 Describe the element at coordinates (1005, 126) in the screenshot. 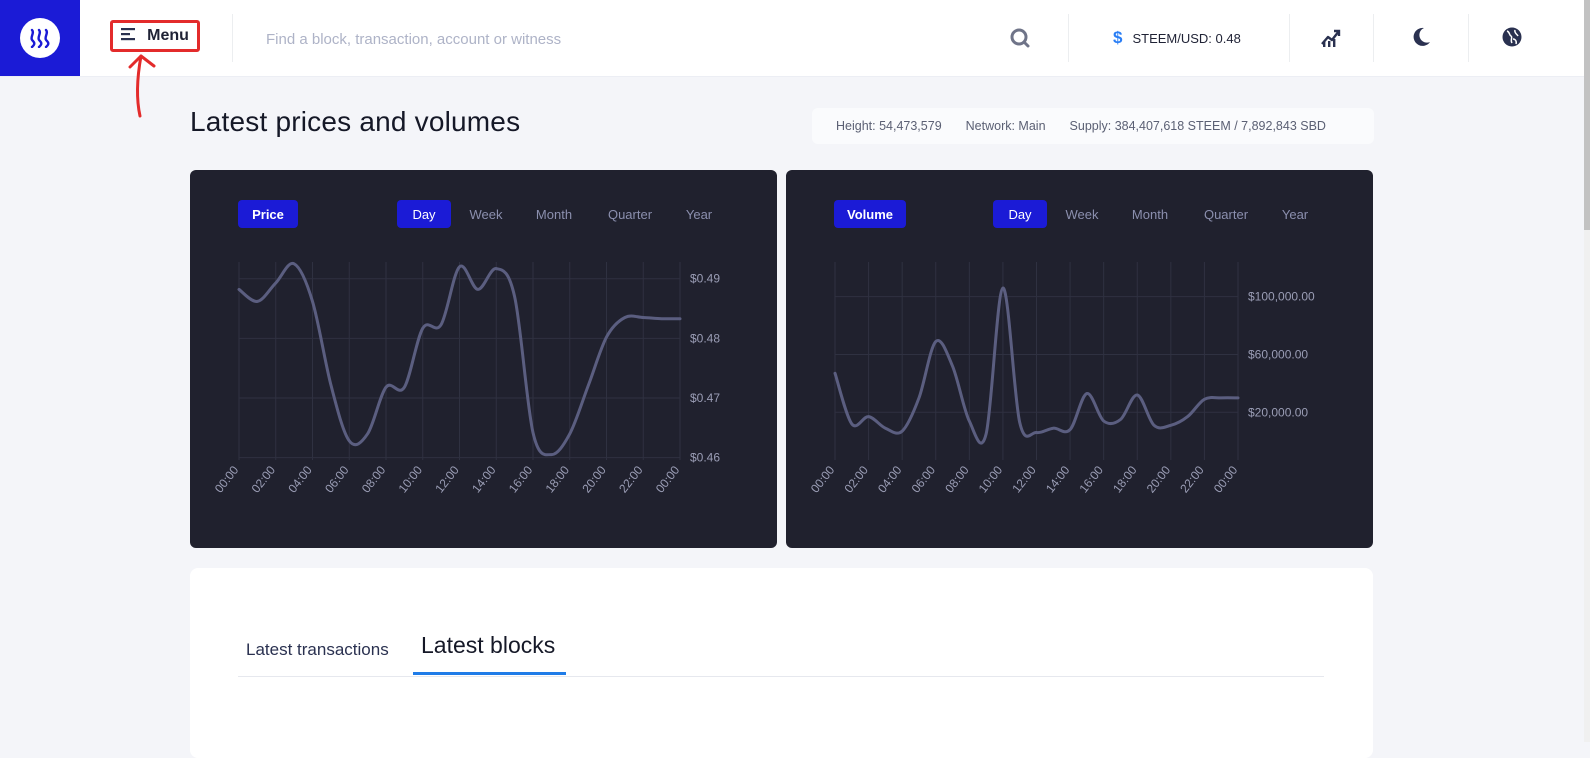

I see `network-type: Network: Main` at that location.